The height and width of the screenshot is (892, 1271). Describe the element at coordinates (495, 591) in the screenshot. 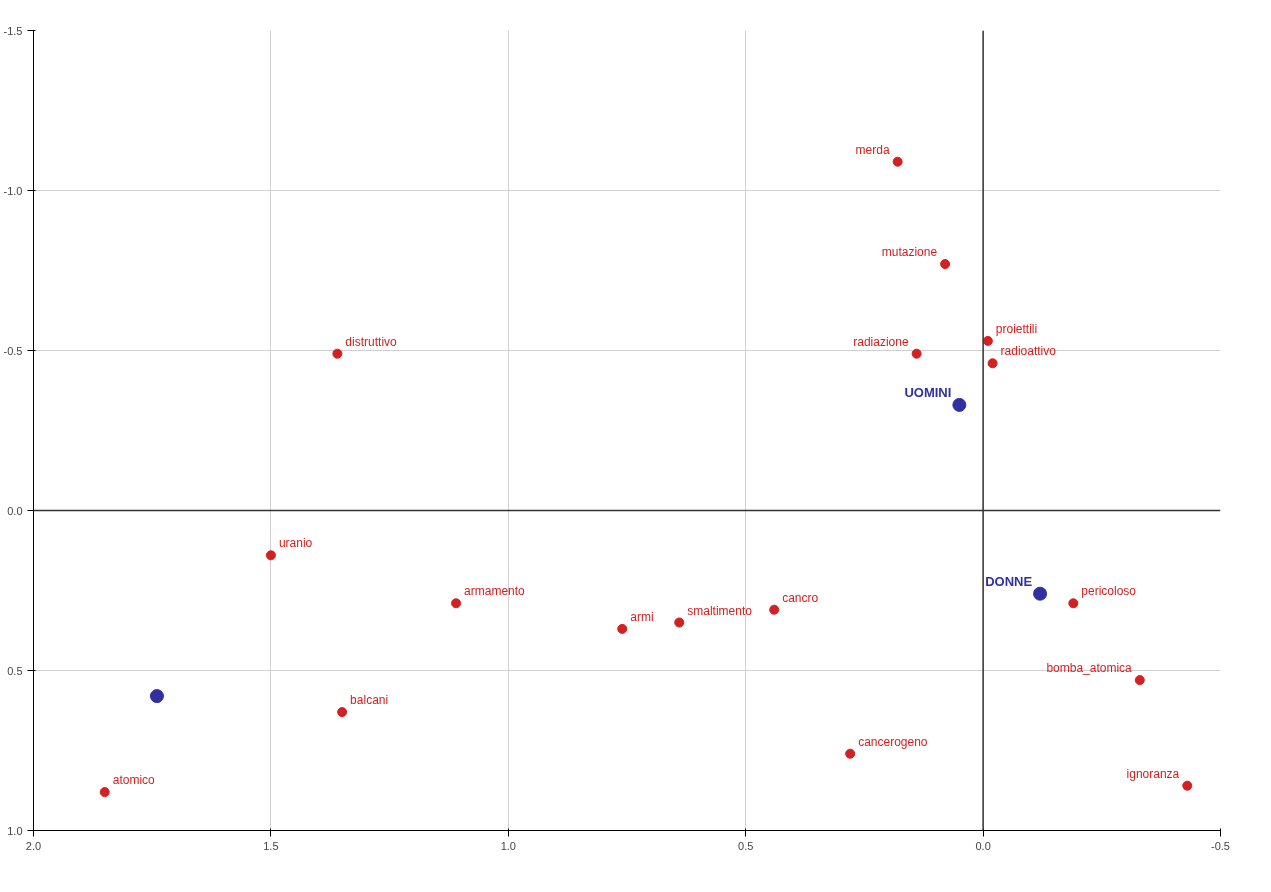

I see `annotation: armamento` at that location.